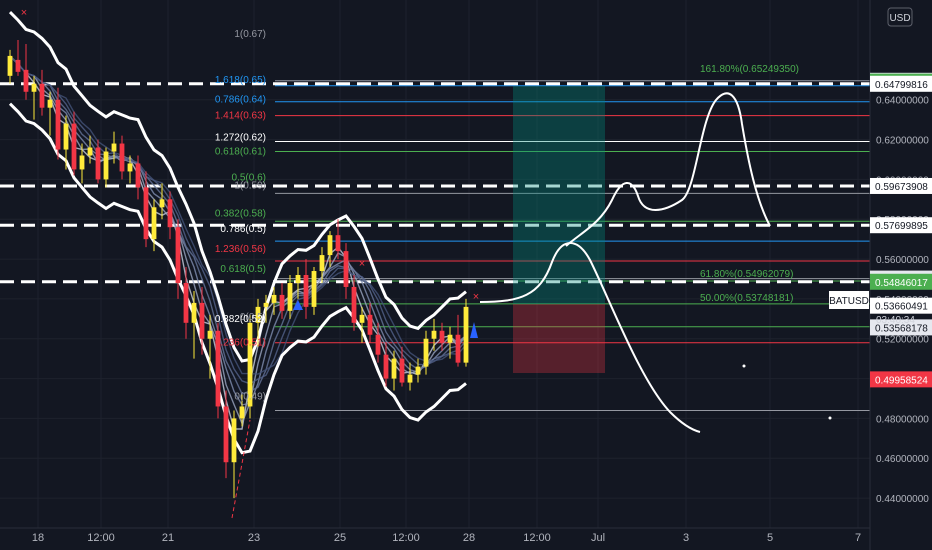 The image size is (932, 550). I want to click on long-position-tool, so click(559, 229).